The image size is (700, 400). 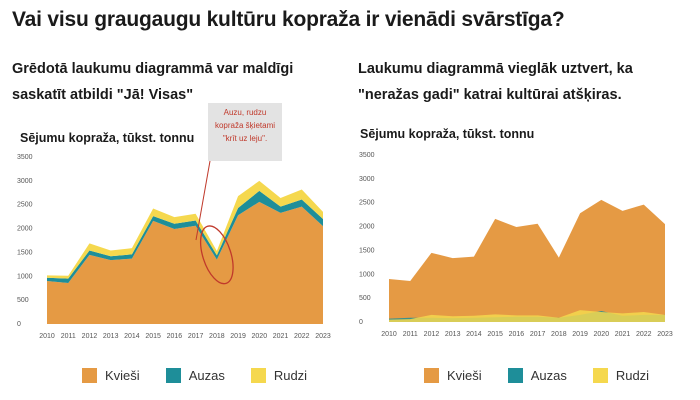 What do you see at coordinates (365, 298) in the screenshot?
I see `right-y-tick-label: 500` at bounding box center [365, 298].